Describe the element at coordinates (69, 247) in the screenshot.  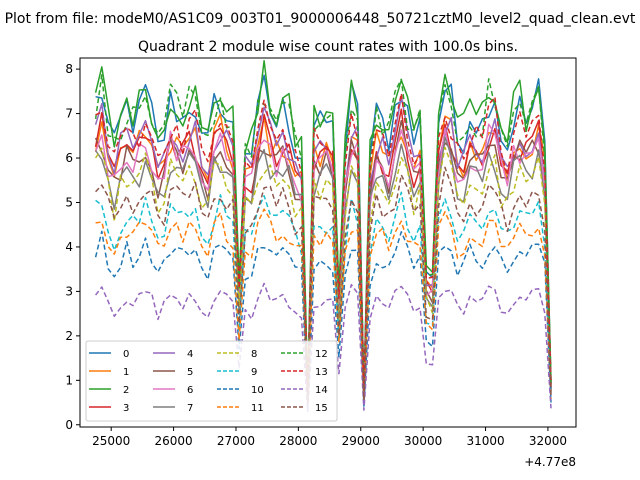
I see `y-tick-label: 4` at that location.